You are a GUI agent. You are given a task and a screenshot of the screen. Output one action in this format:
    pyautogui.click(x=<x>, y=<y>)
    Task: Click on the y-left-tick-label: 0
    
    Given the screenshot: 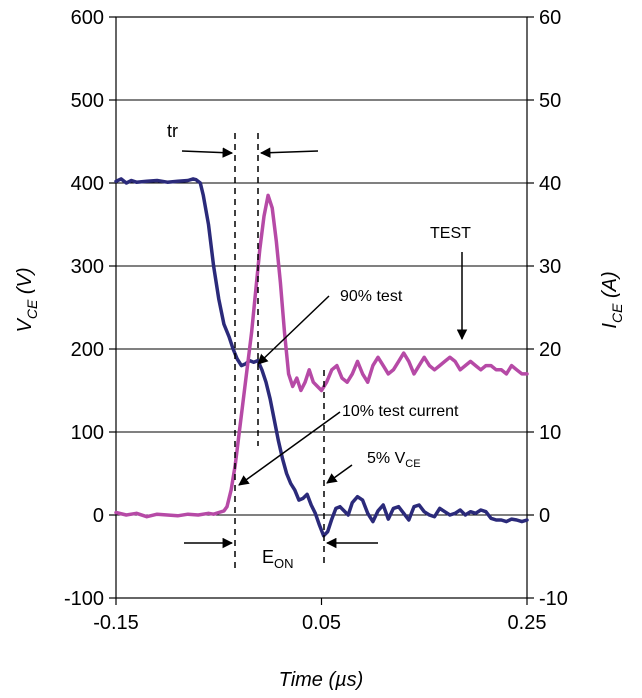 What is the action you would take?
    pyautogui.click(x=98, y=516)
    